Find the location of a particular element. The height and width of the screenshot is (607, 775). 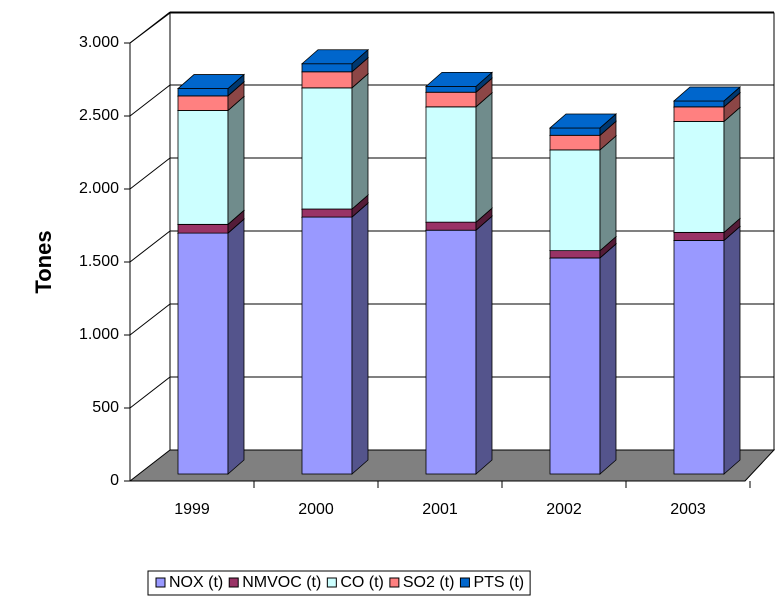

y-tick-label: 500 is located at coordinates (105, 407).